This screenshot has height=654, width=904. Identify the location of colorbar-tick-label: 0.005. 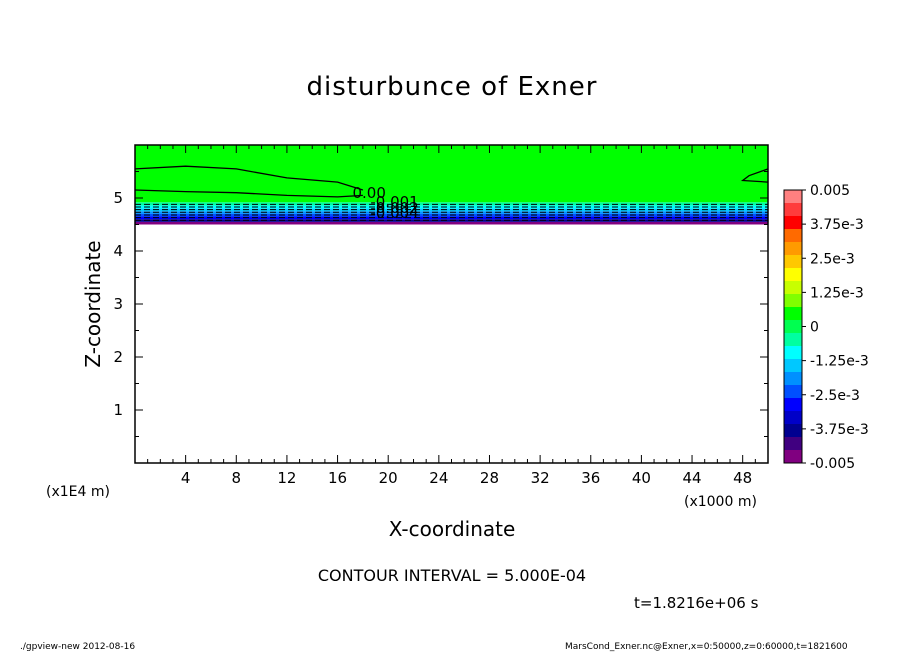
(830, 191).